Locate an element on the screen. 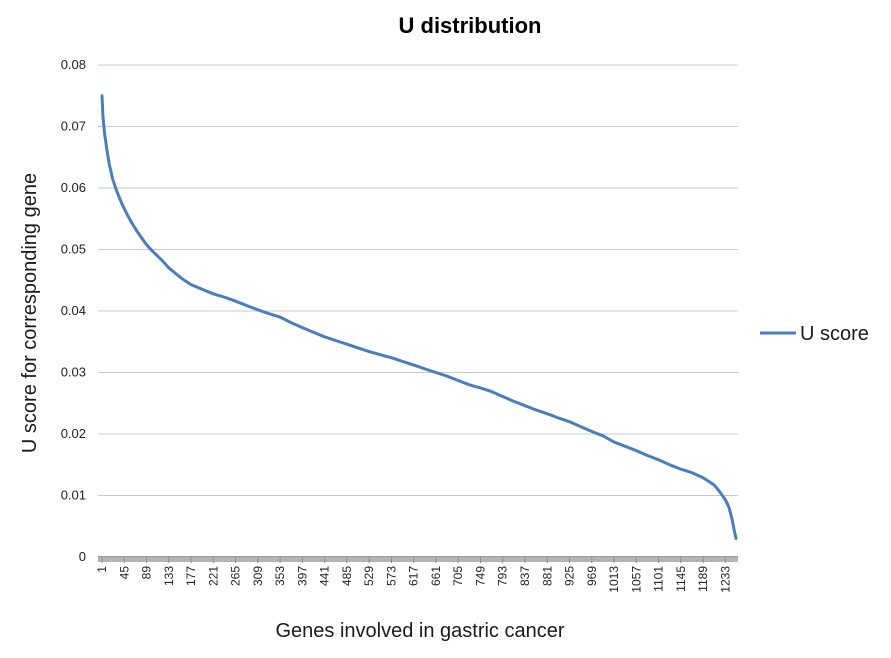 The height and width of the screenshot is (658, 891). x-tick-label: 309 is located at coordinates (258, 576).